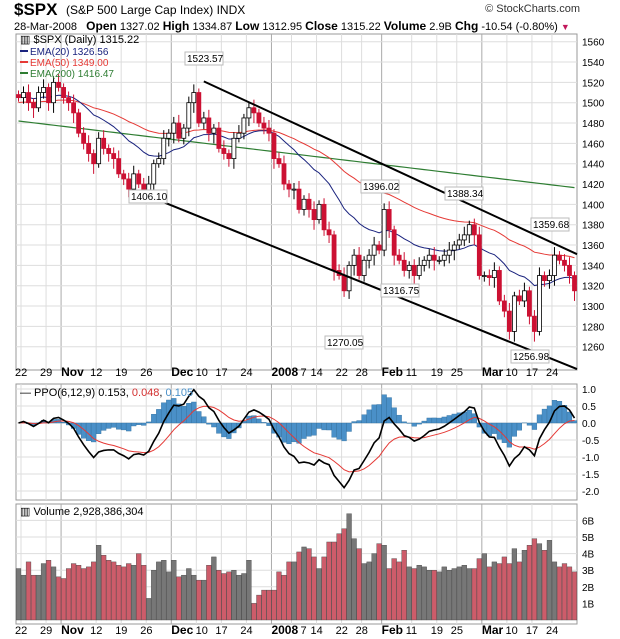 The image size is (620, 639). Describe the element at coordinates (588, 555) in the screenshot. I see `volume-tick-label: 4B` at that location.